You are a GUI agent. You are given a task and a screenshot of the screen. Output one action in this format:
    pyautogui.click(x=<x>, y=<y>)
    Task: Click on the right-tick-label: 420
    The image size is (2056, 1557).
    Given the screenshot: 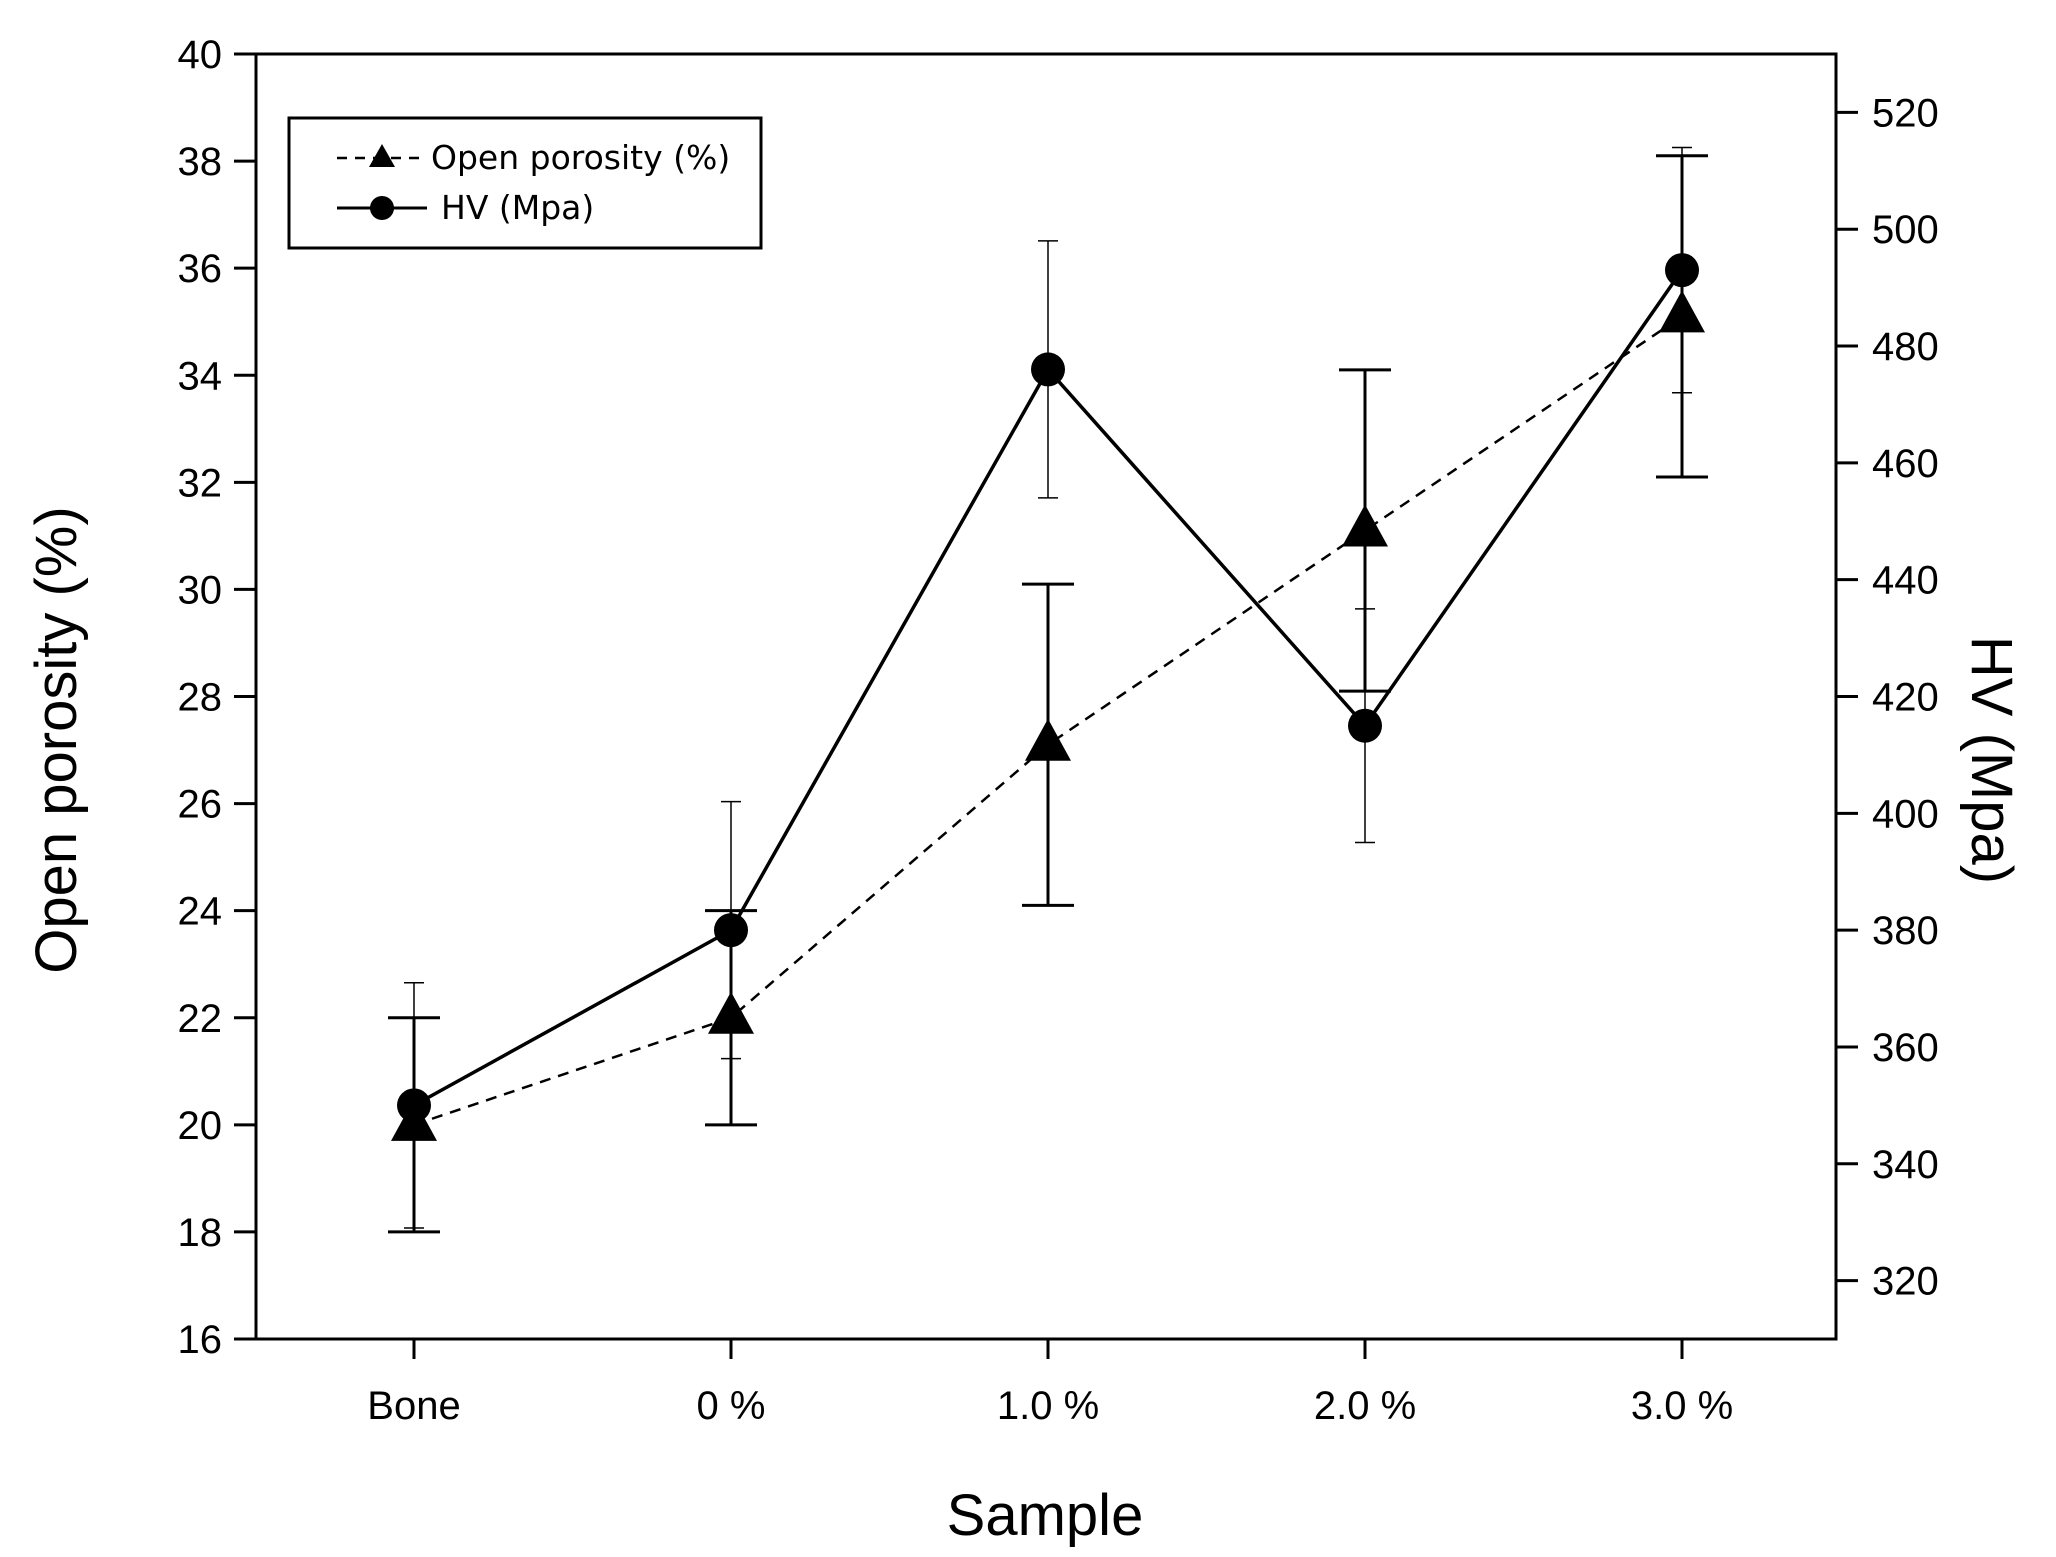 What is the action you would take?
    pyautogui.click(x=1905, y=698)
    